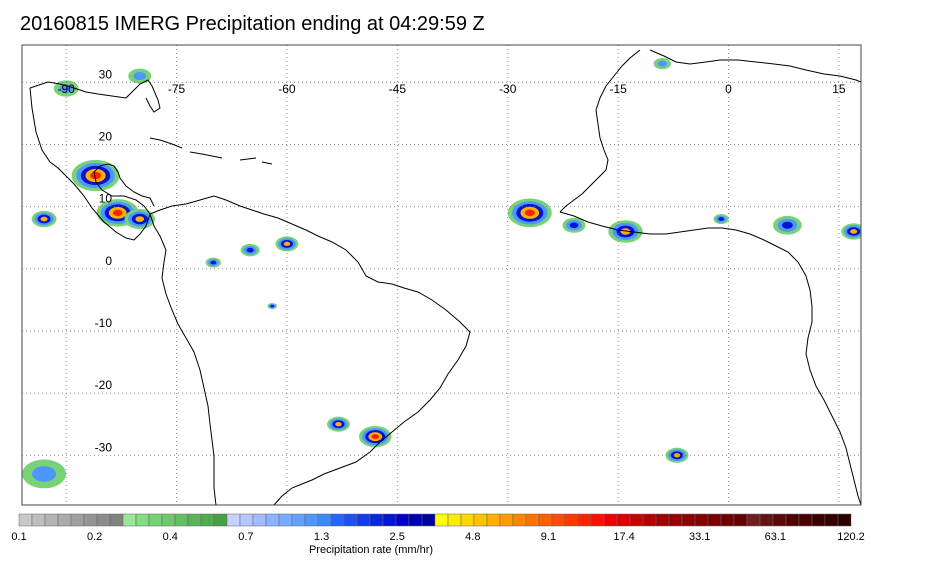 This screenshot has width=944, height=571. Describe the element at coordinates (106, 136) in the screenshot. I see `latitude-label: 20` at that location.